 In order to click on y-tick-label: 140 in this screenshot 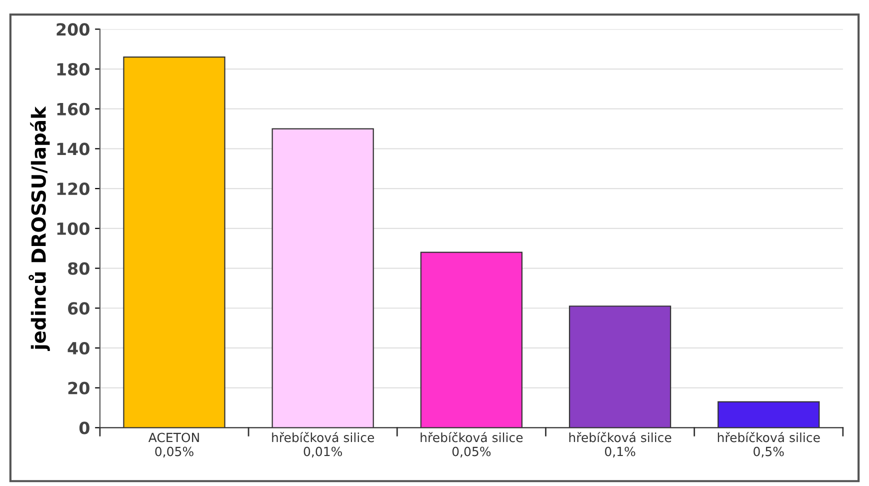, I will do `click(73, 149)`.